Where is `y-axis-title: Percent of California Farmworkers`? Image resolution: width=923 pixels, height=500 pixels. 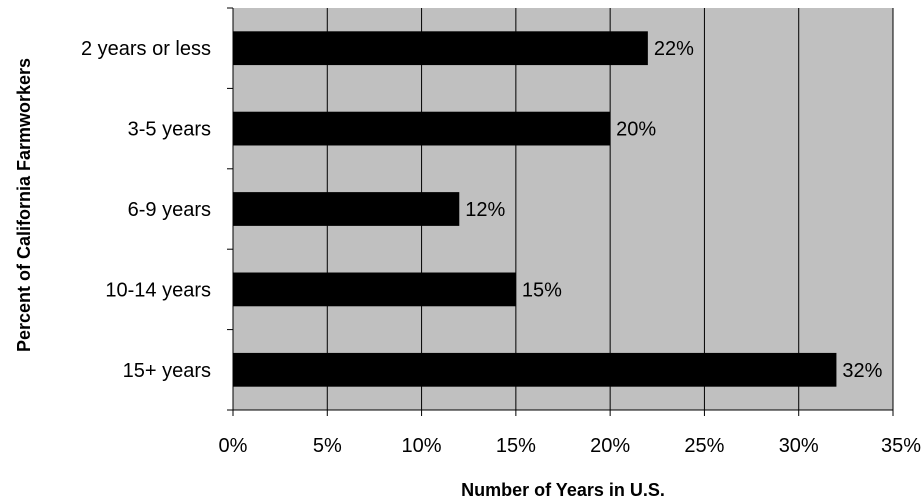
y-axis-title: Percent of California Farmworkers is located at coordinates (24, 205).